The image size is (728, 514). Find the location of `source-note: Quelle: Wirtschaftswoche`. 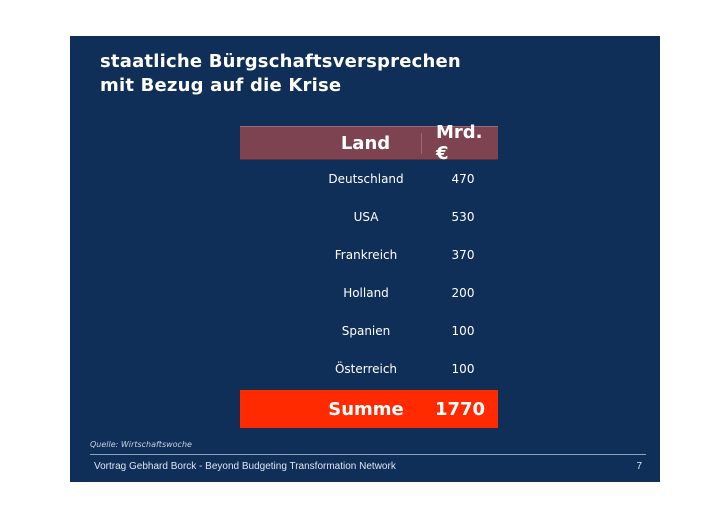

source-note: Quelle: Wirtschaftswoche is located at coordinates (141, 444).